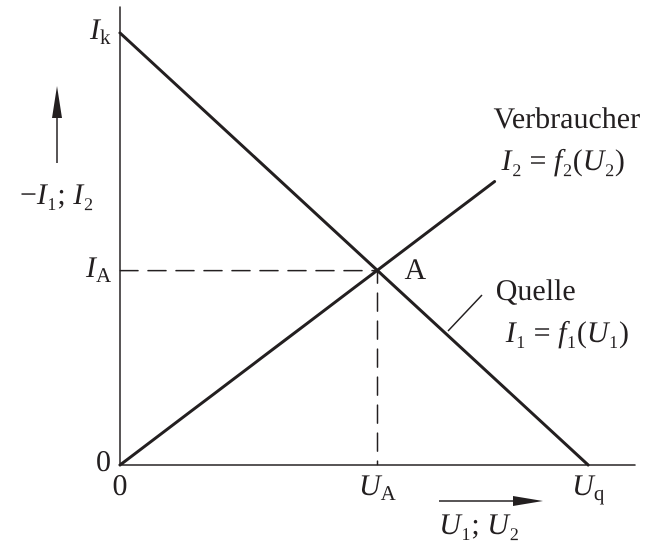 The image size is (665, 545). What do you see at coordinates (99, 268) in the screenshot?
I see `annotation: I$_{A}$` at bounding box center [99, 268].